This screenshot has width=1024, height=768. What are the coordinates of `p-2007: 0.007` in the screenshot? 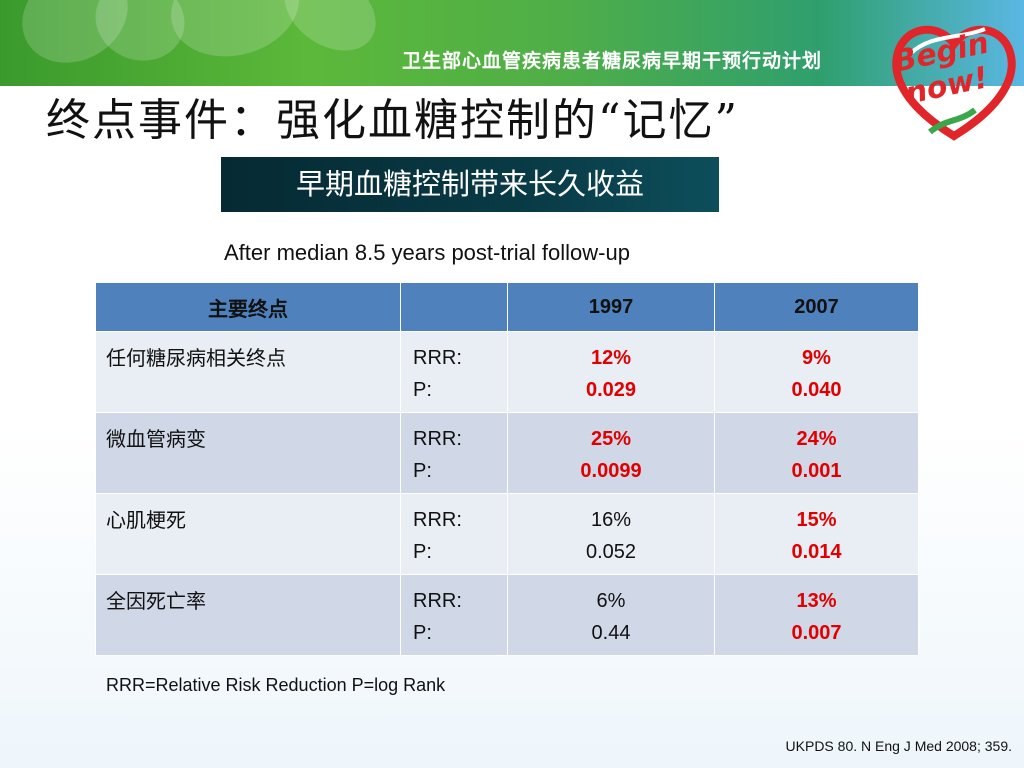 It's located at (816, 633).